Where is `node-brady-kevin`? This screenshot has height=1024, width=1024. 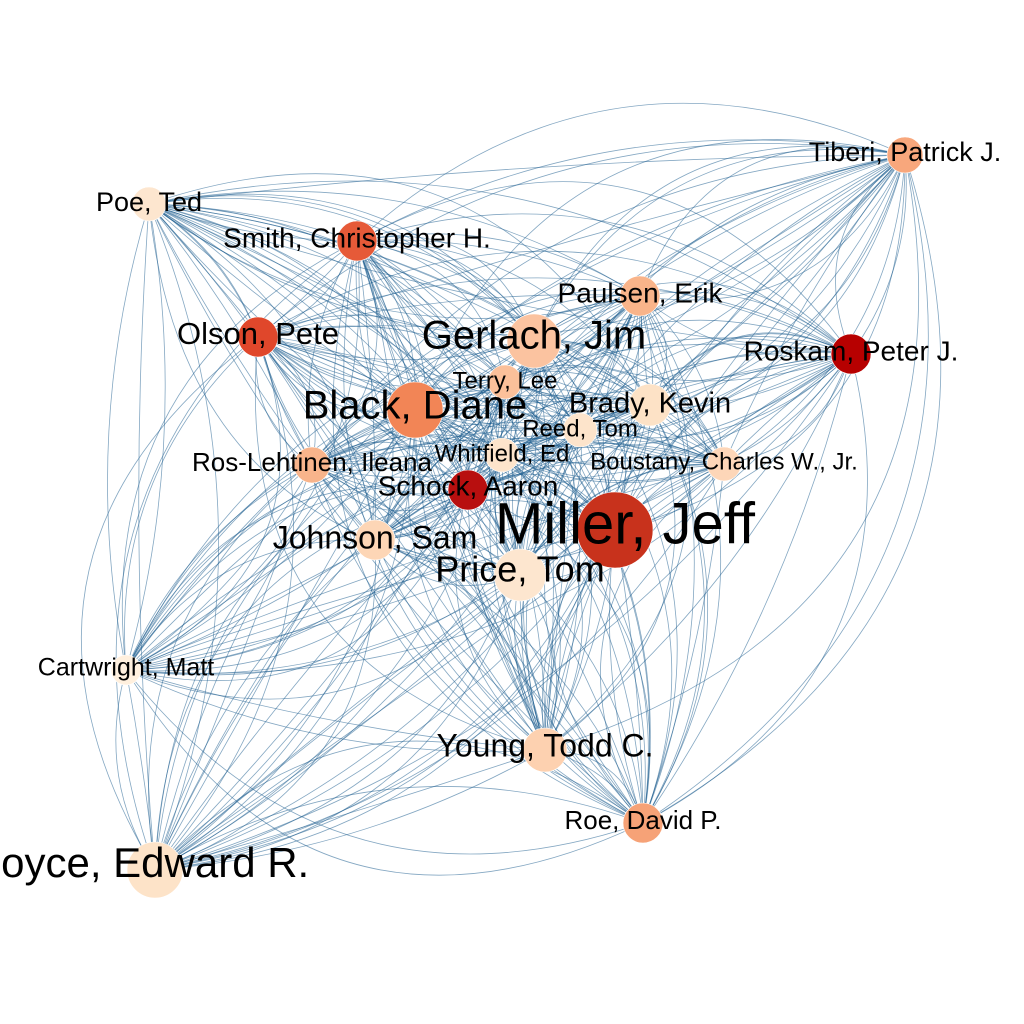
node-brady-kevin is located at coordinates (650, 405).